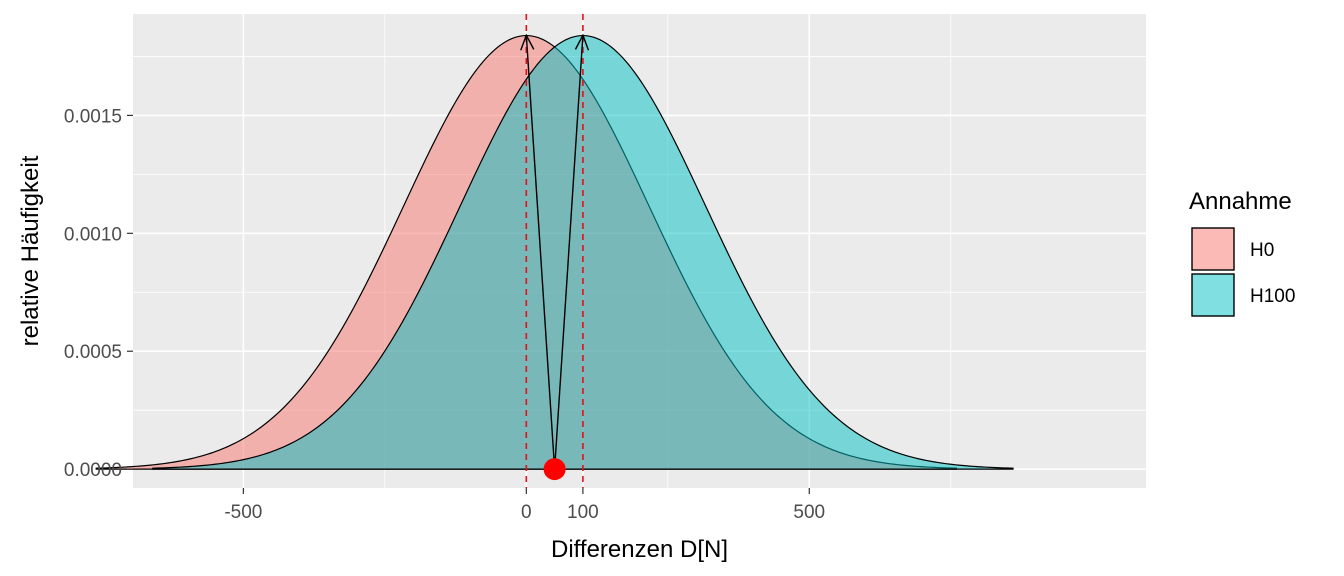  Describe the element at coordinates (1213, 295) in the screenshot. I see `legend-key-h100` at that location.